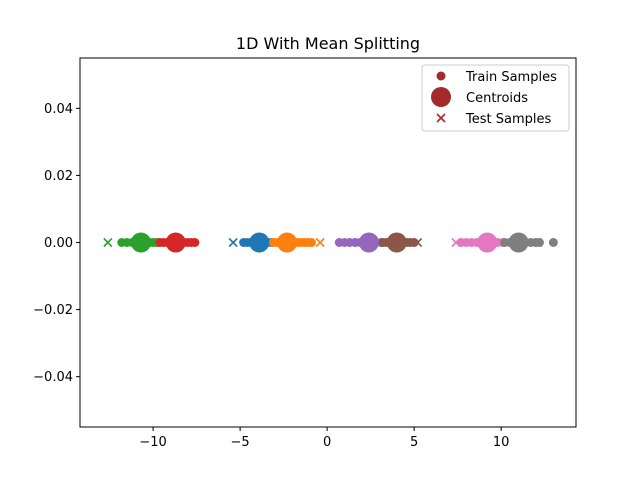  I want to click on legend-test-marker, so click(441, 118).